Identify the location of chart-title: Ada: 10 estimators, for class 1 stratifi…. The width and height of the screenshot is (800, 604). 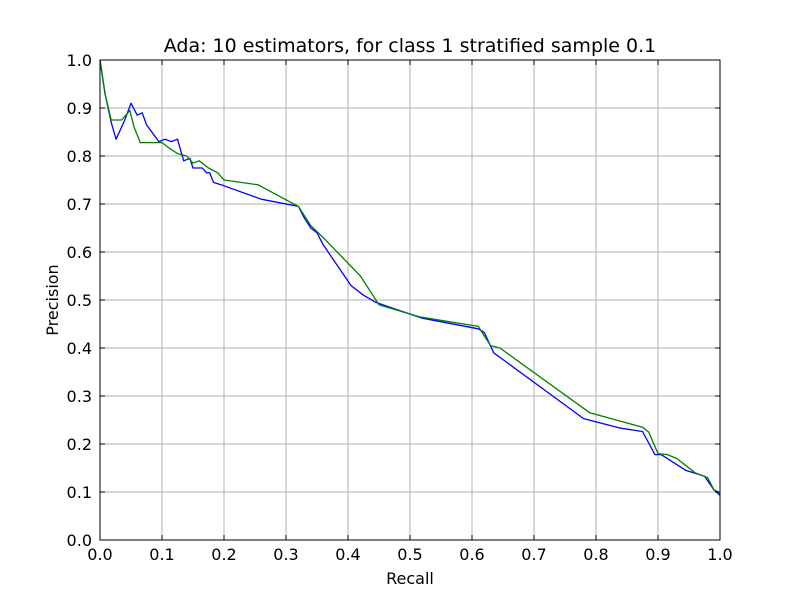
(410, 46).